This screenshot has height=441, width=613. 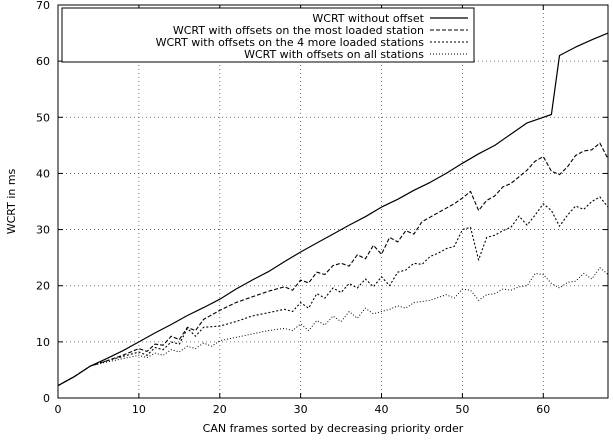 I want to click on y-axis-label: WCRT in ms, so click(x=11, y=201).